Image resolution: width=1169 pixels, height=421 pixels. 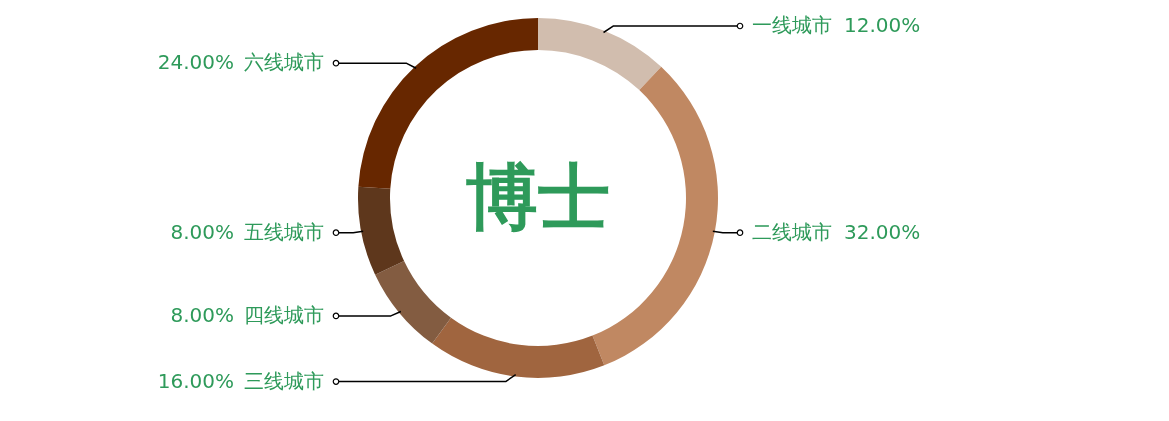 What do you see at coordinates (538, 197) in the screenshot?
I see `text: 博士` at bounding box center [538, 197].